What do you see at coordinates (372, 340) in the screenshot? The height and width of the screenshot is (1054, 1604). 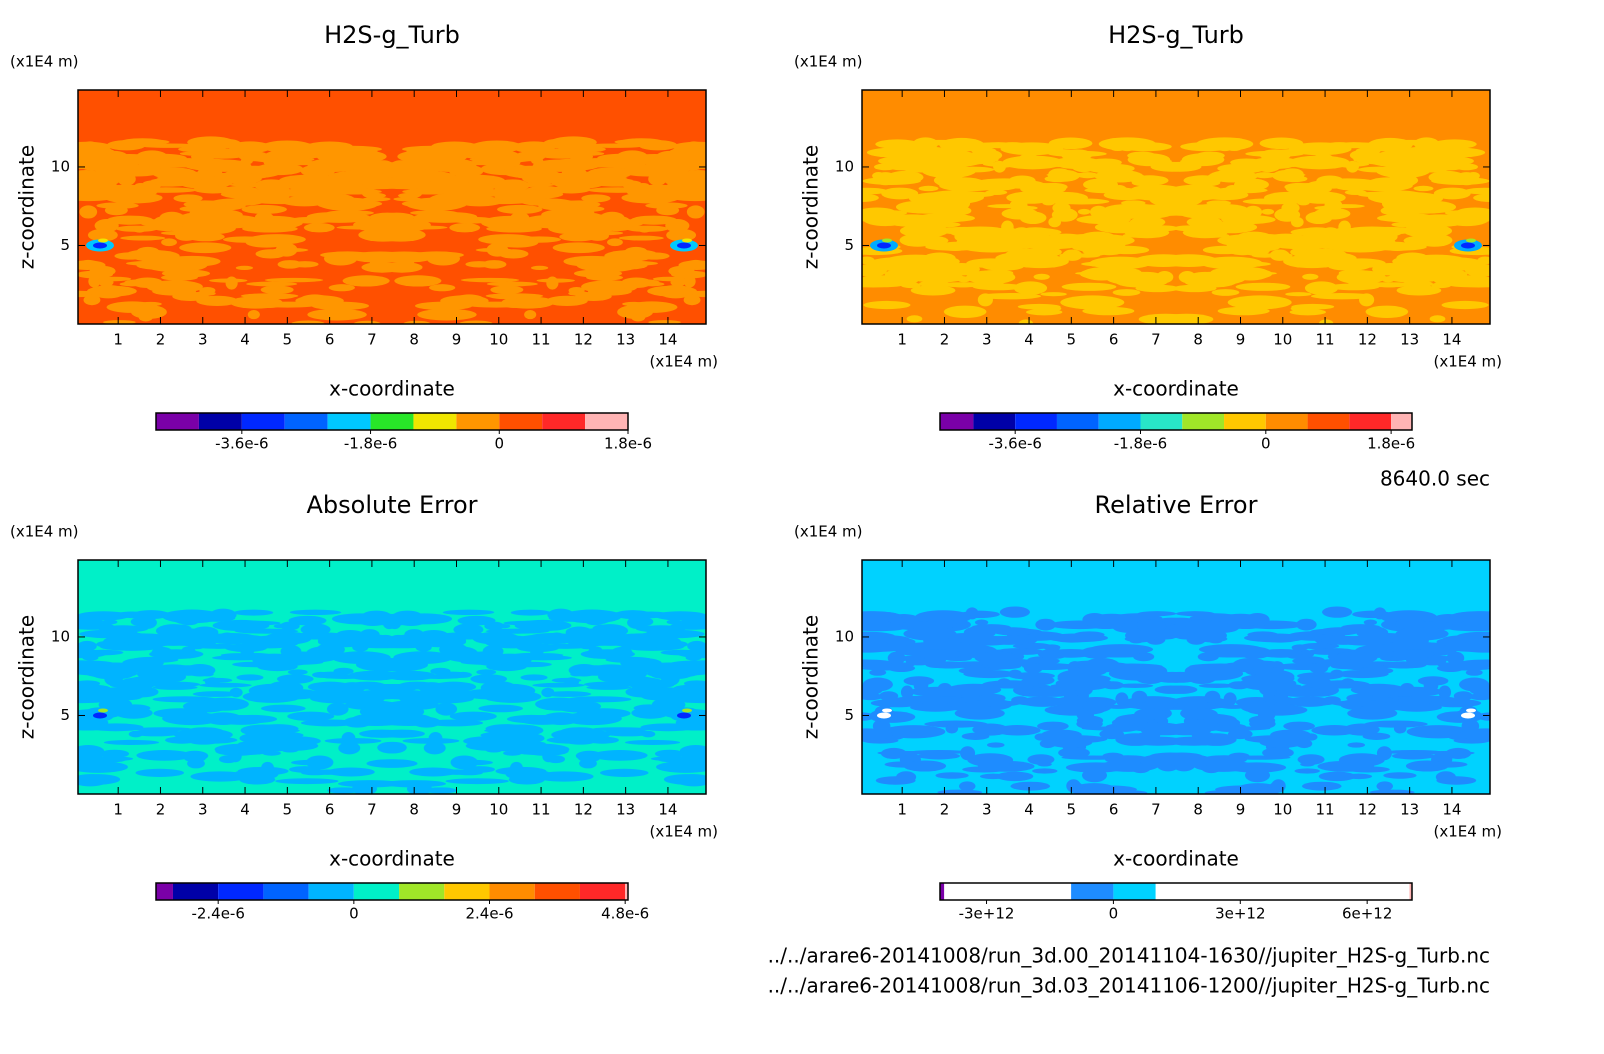 I see `x-tick-label: 7` at bounding box center [372, 340].